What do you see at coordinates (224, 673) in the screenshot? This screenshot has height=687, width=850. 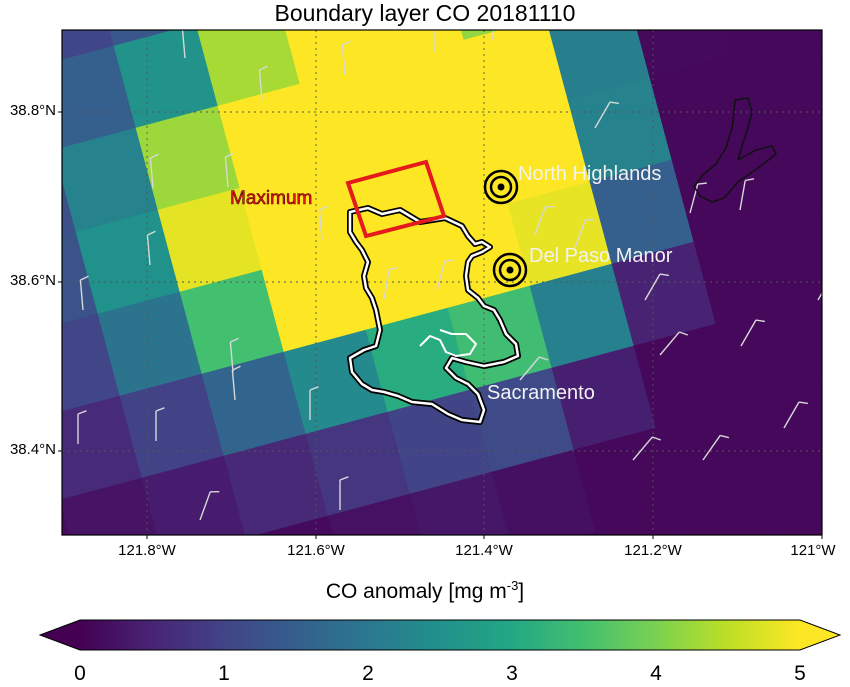 I see `colorbar-tick-1: 1` at bounding box center [224, 673].